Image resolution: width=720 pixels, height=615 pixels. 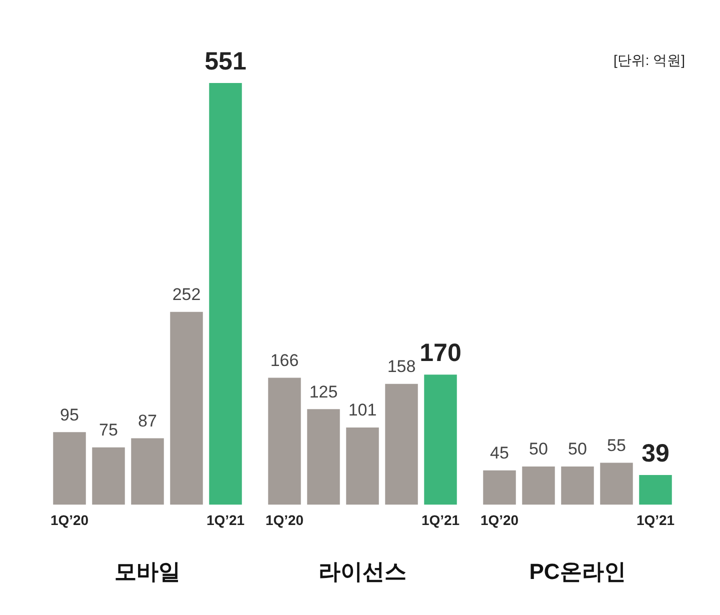 What do you see at coordinates (577, 571) in the screenshot?
I see `x-axis-title: PC온라인` at bounding box center [577, 571].